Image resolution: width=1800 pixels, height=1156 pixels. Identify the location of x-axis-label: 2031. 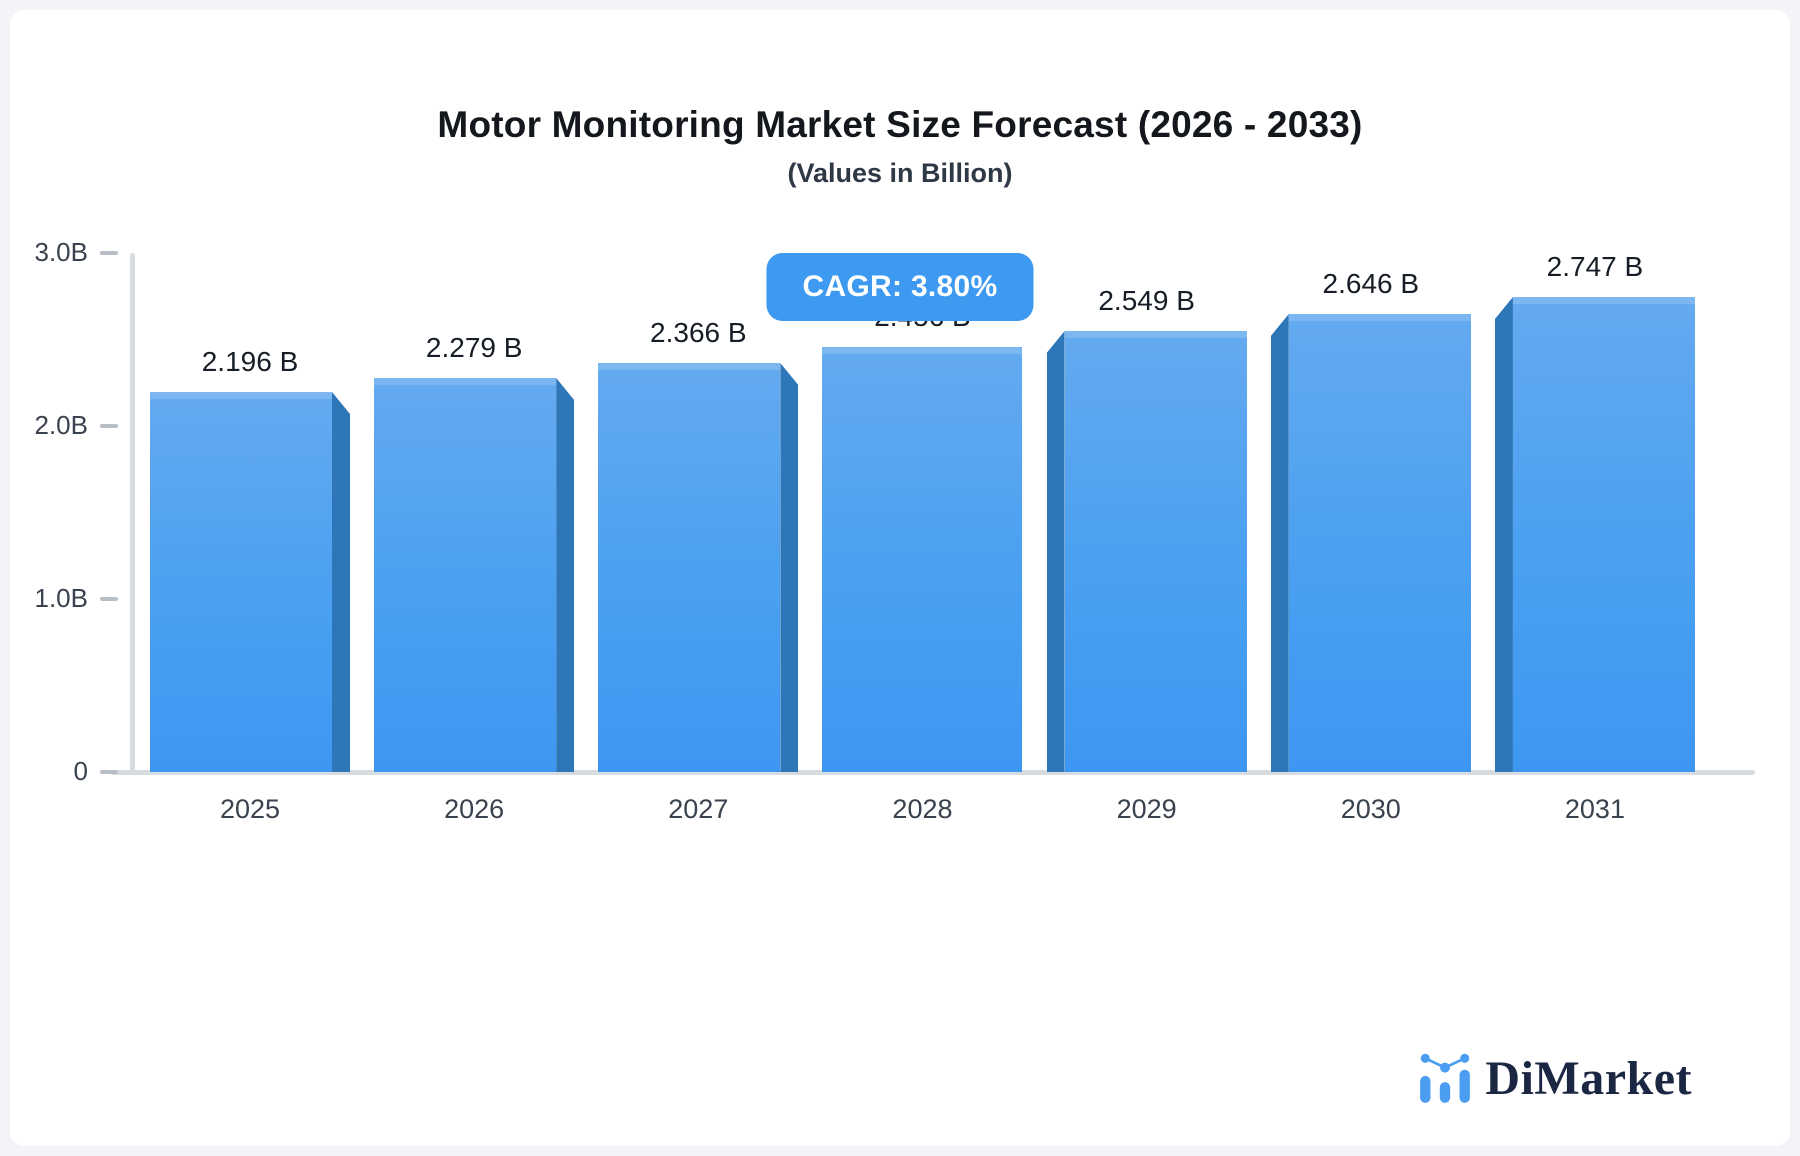
(1594, 809).